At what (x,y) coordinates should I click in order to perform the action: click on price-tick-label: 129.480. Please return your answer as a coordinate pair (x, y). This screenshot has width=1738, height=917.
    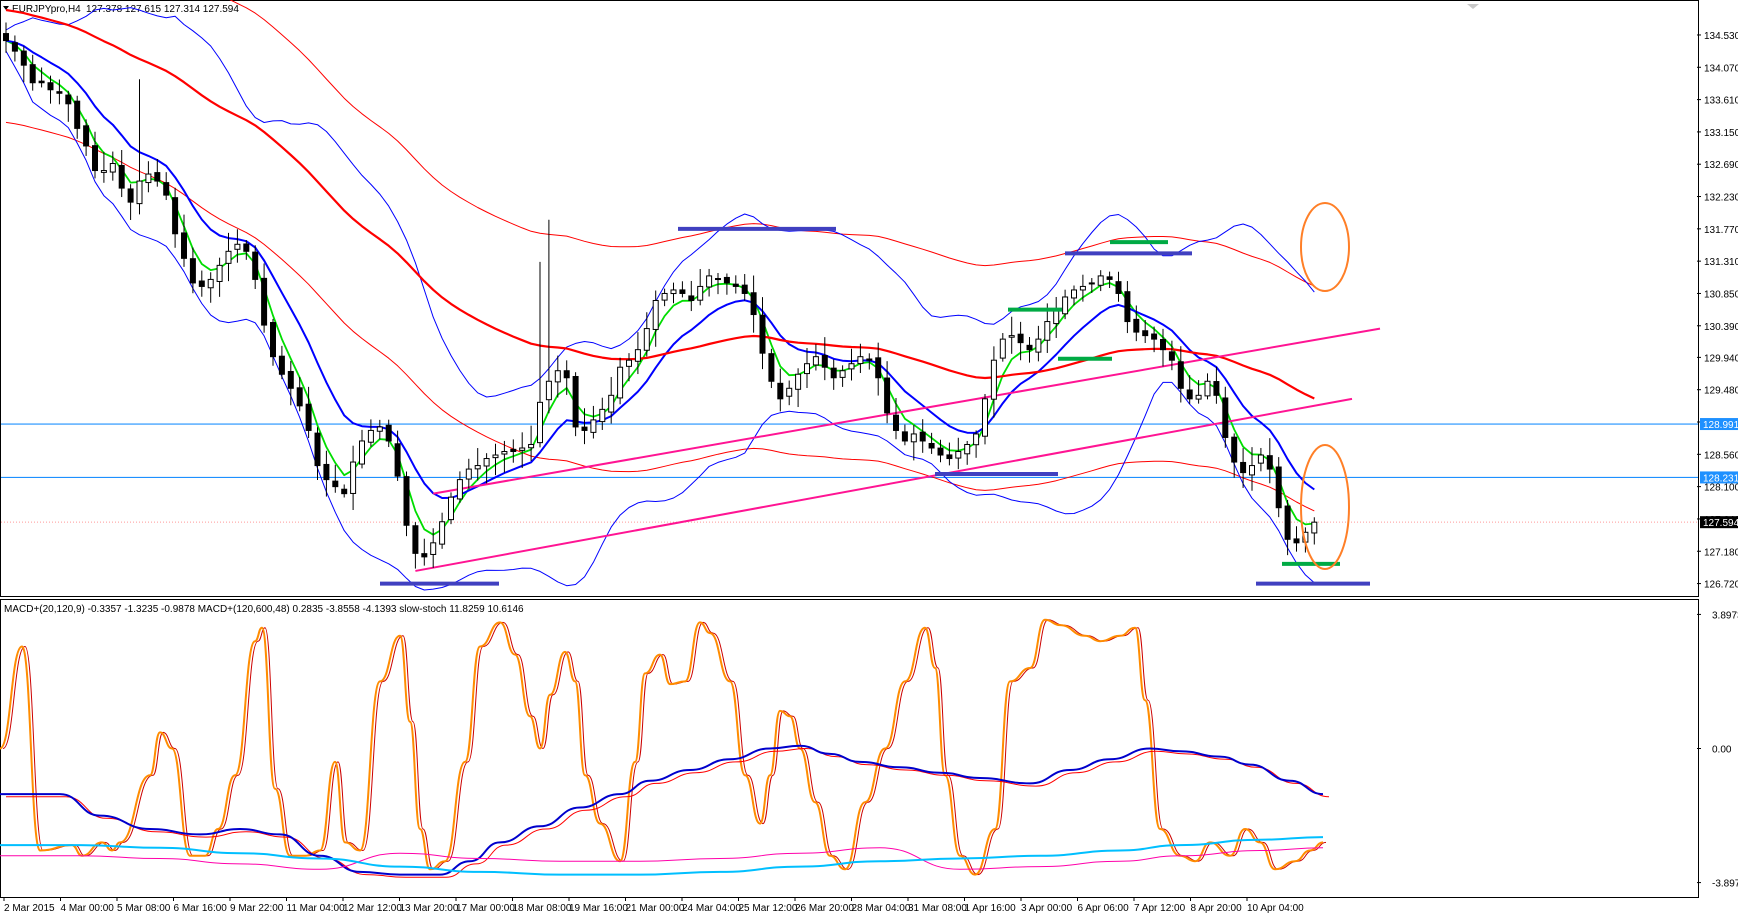
    Looking at the image, I should click on (1721, 391).